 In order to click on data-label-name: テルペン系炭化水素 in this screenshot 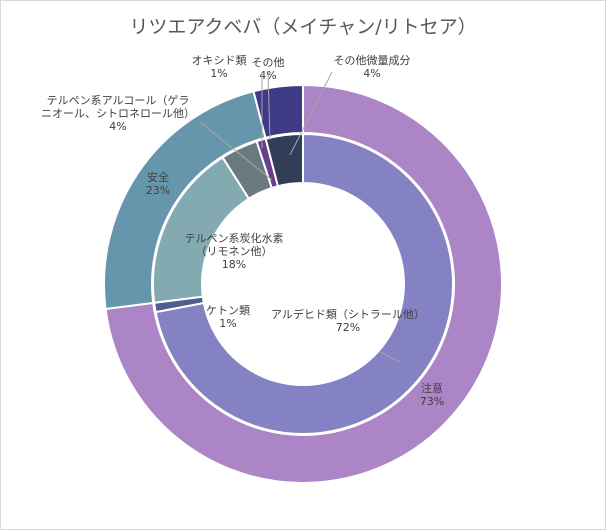, I will do `click(234, 238)`.